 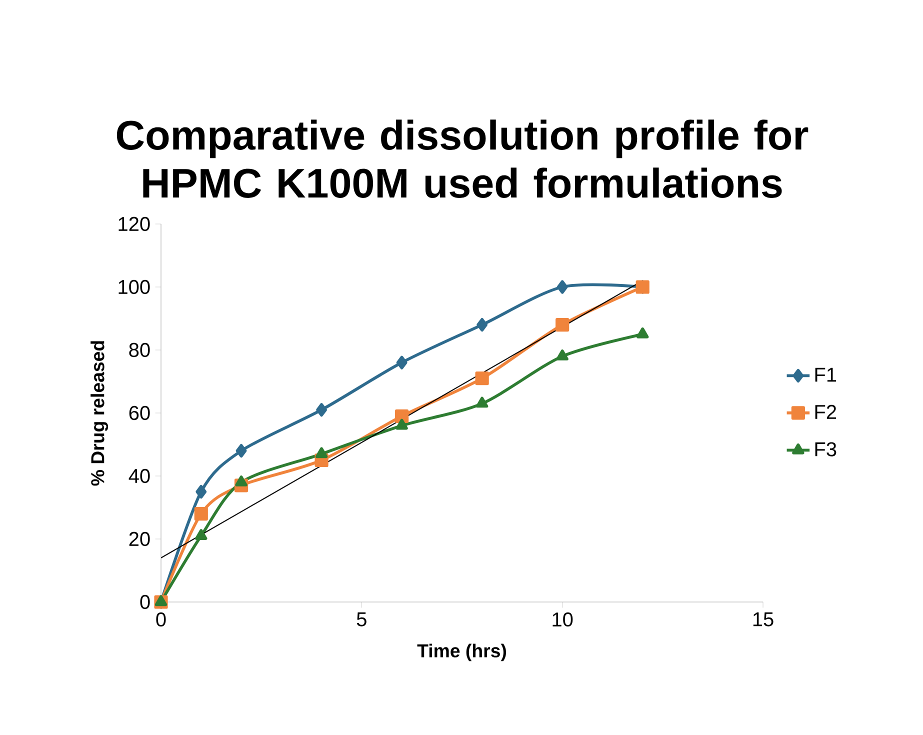 What do you see at coordinates (99, 413) in the screenshot?
I see `y-axis-title: % Drug released` at bounding box center [99, 413].